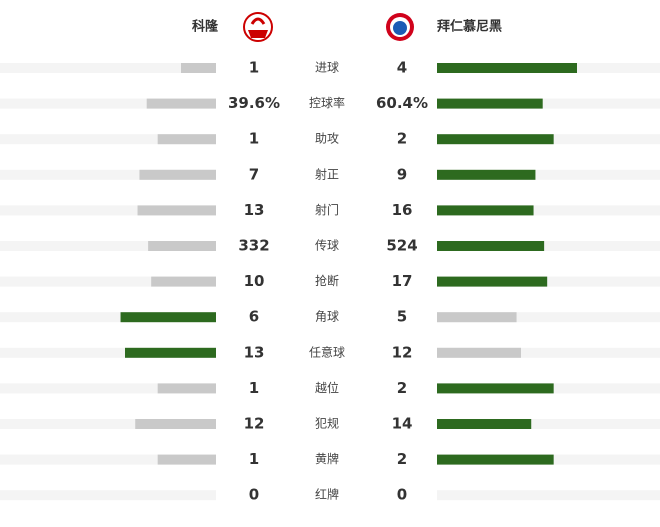 The image size is (660, 527). Describe the element at coordinates (327, 351) in the screenshot. I see `stat-label: 任意球` at that location.